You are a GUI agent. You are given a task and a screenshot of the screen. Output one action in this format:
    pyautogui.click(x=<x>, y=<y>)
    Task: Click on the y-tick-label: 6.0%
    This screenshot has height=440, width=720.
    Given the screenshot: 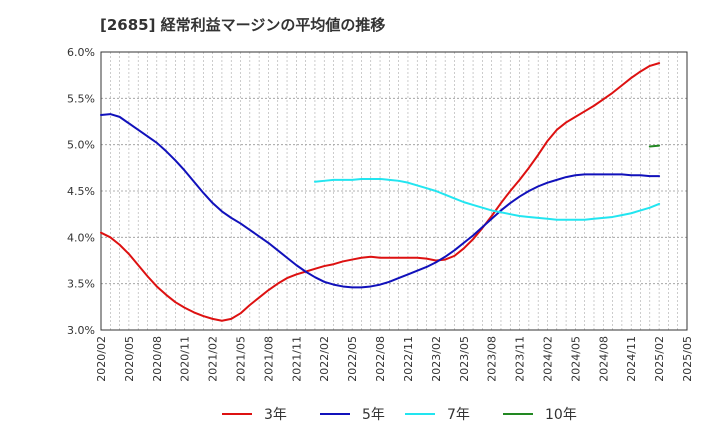 What is the action you would take?
    pyautogui.click(x=81, y=52)
    